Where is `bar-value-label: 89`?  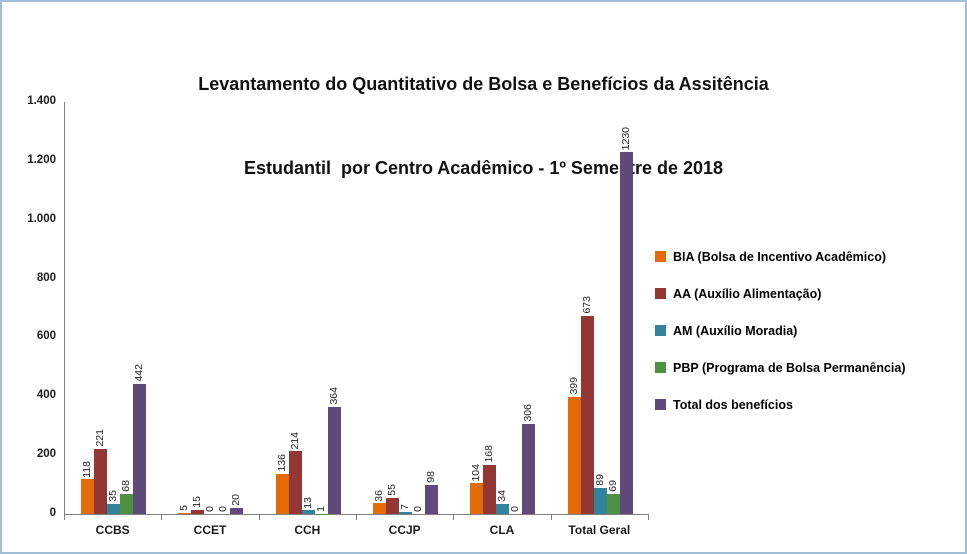 bar-value-label: 89 is located at coordinates (599, 480).